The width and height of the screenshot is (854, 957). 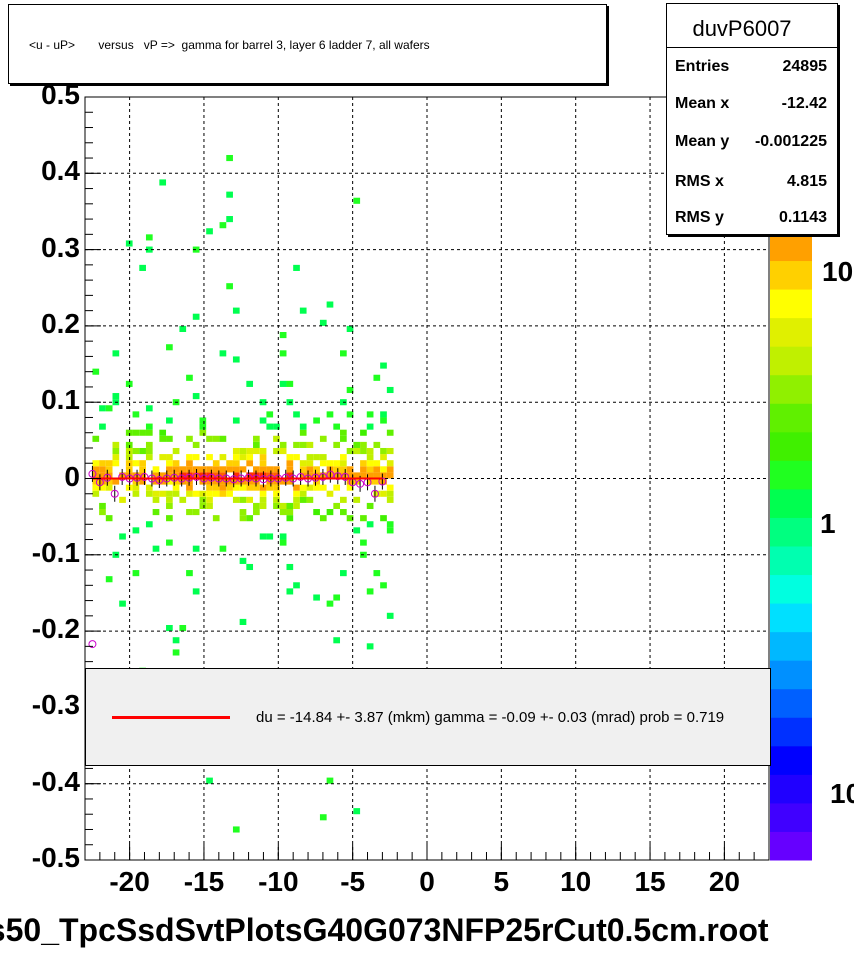 What do you see at coordinates (790, 141) in the screenshot?
I see `stat-value: -0.001225` at bounding box center [790, 141].